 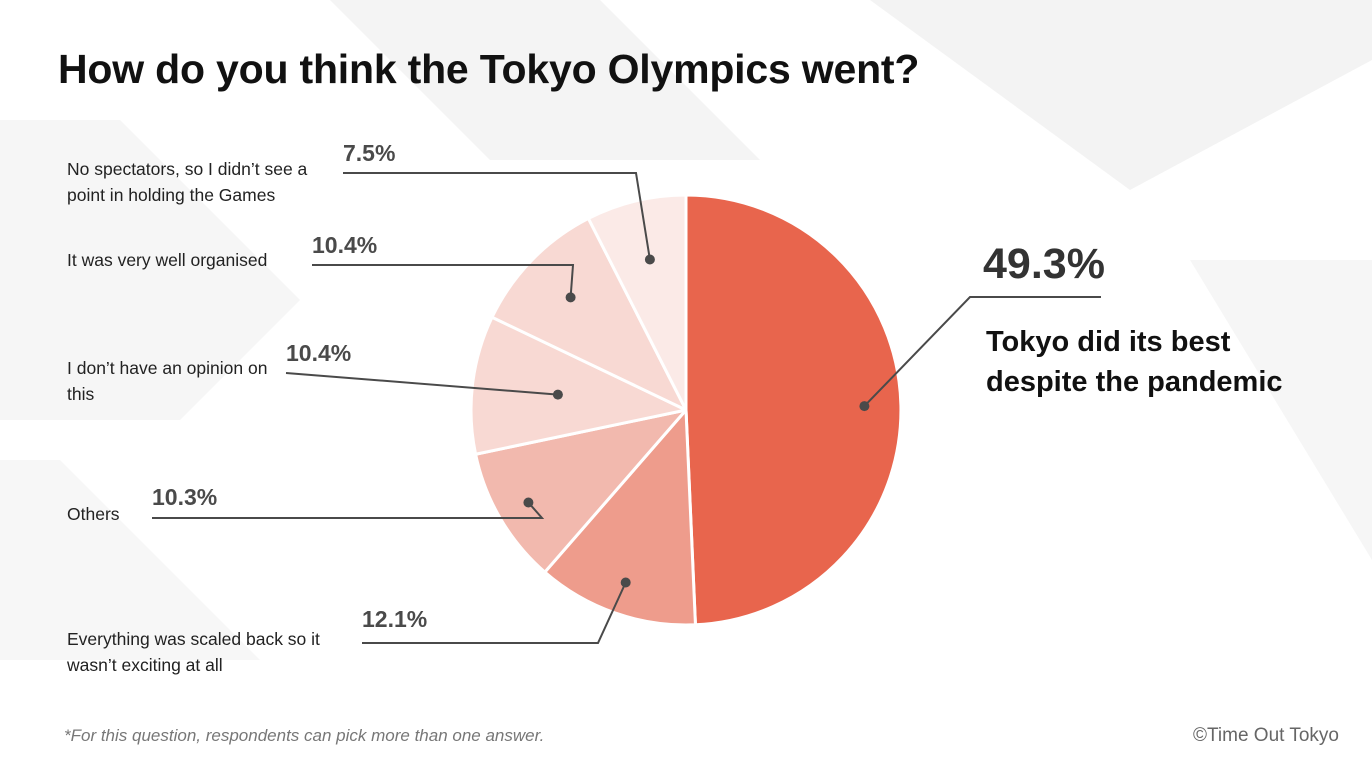 What do you see at coordinates (1134, 362) in the screenshot?
I see `slice-category-label-0: Tokyo did its best despite the pandemic` at bounding box center [1134, 362].